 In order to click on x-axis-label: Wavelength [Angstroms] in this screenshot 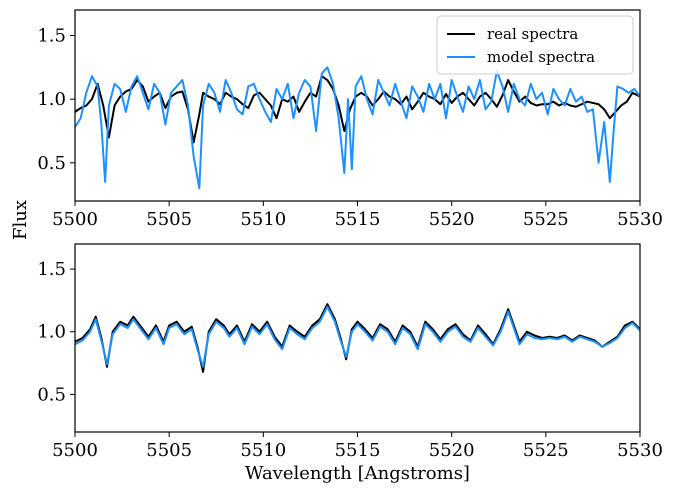, I will do `click(357, 473)`.